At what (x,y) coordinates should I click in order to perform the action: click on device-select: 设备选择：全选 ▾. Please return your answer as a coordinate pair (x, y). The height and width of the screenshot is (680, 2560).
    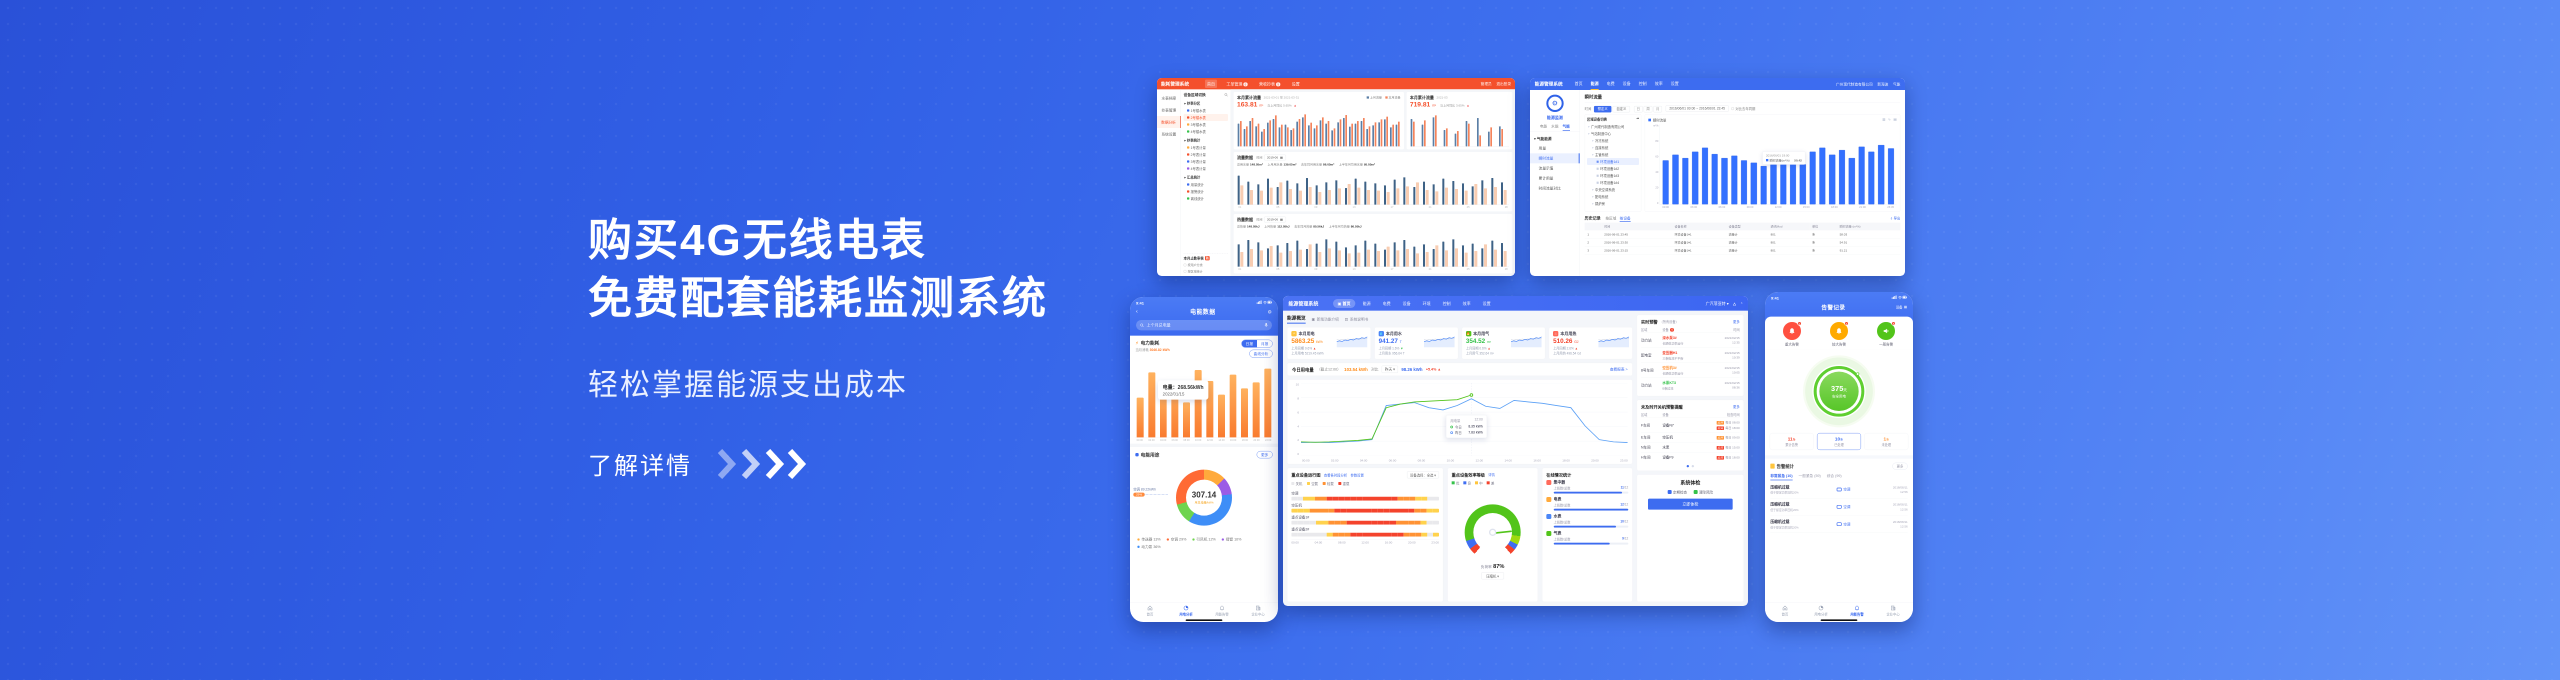
    Looking at the image, I should click on (1423, 475).